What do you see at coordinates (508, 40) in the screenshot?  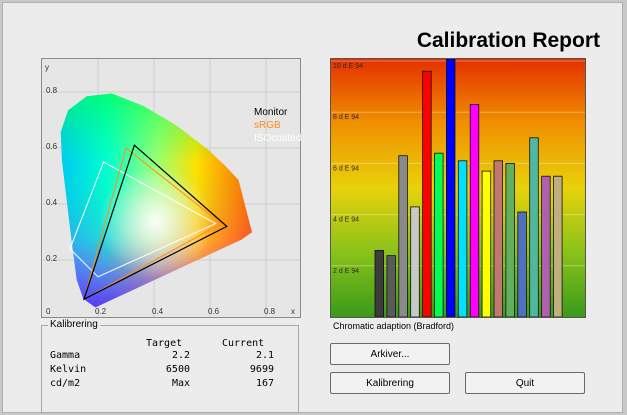 I see `page-title: Calibration Report` at bounding box center [508, 40].